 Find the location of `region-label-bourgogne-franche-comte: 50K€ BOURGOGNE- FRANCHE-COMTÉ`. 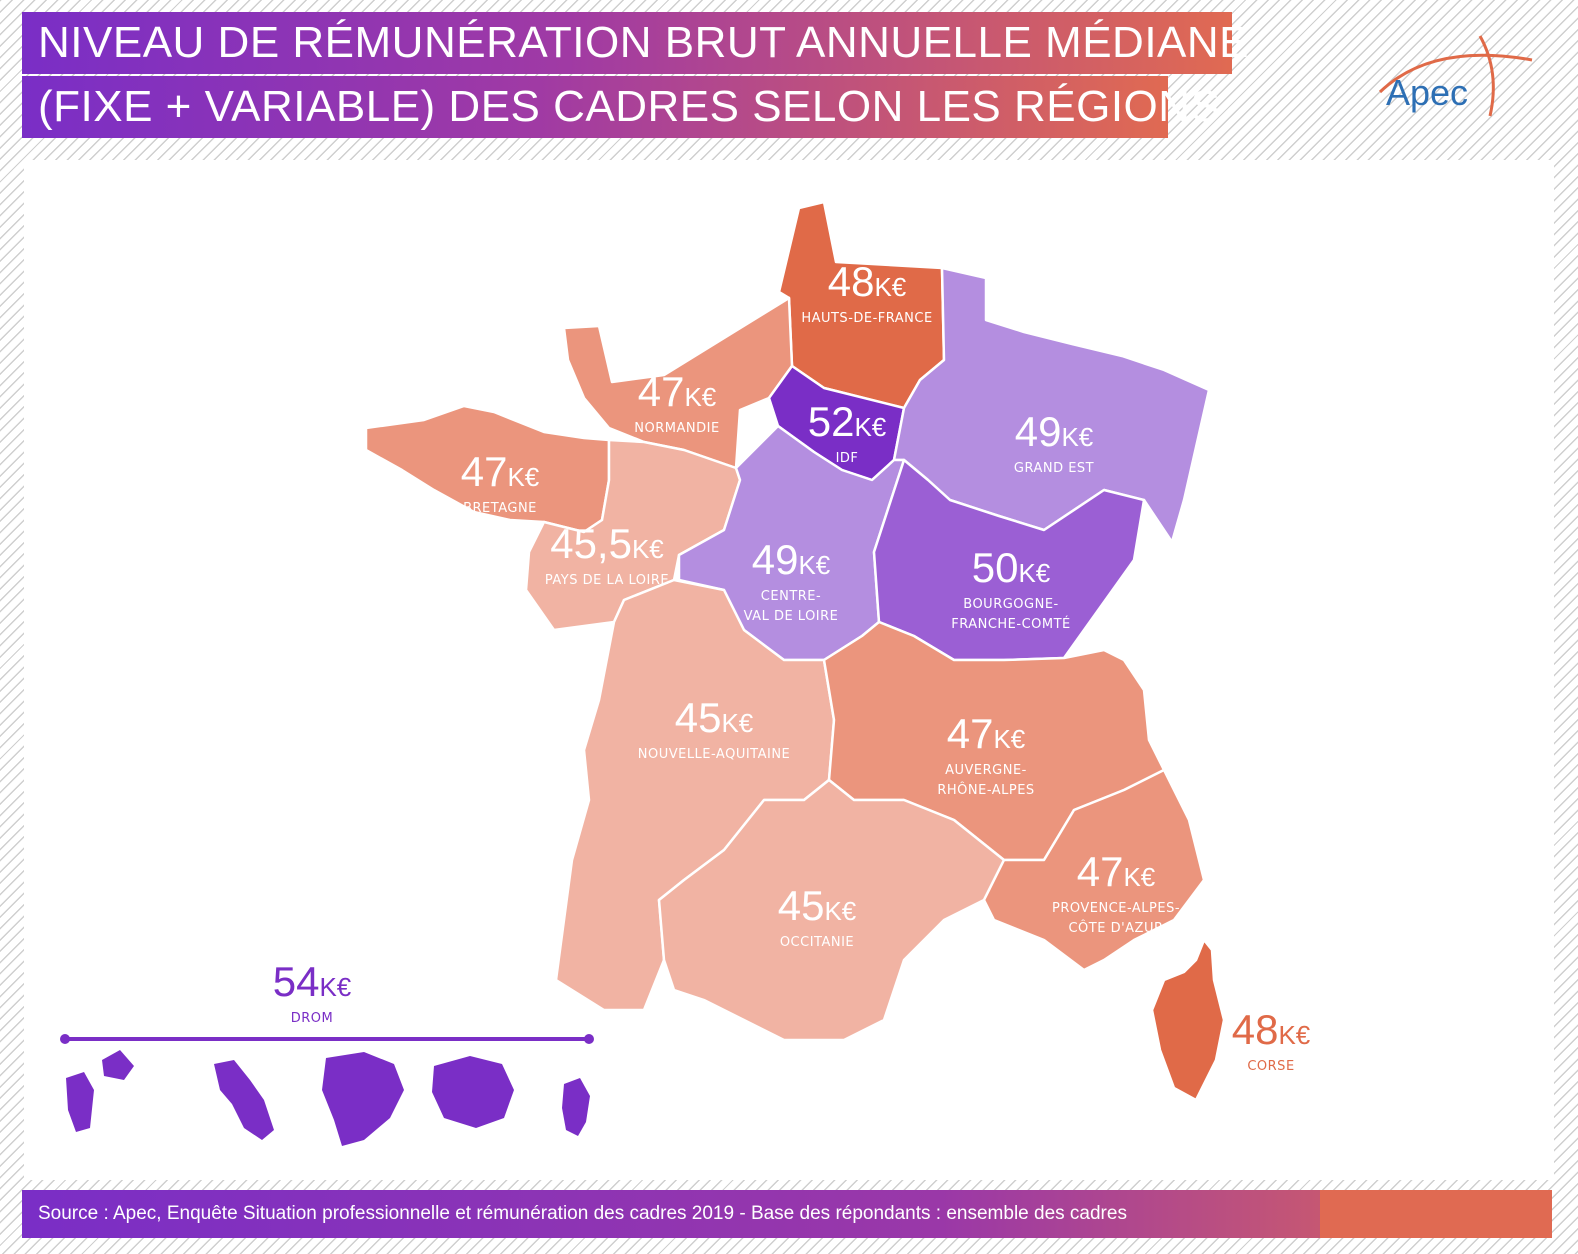

region-label-bourgogne-franche-comte: 50K€ BOURGOGNE- FRANCHE-COMTÉ is located at coordinates (1011, 590).